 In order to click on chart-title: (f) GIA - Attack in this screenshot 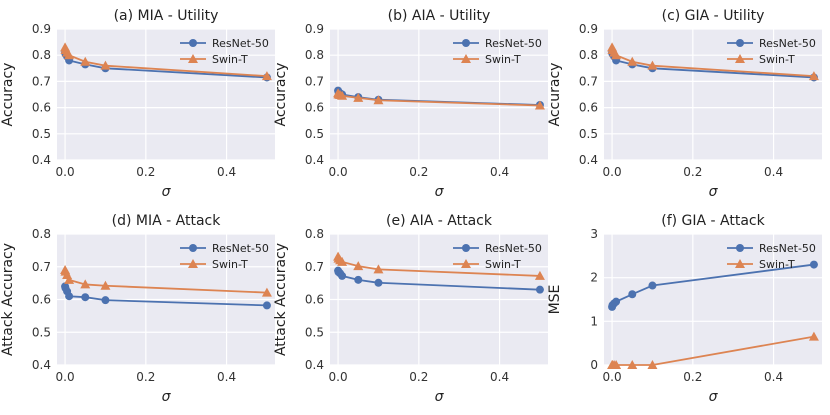, I will do `click(713, 221)`.